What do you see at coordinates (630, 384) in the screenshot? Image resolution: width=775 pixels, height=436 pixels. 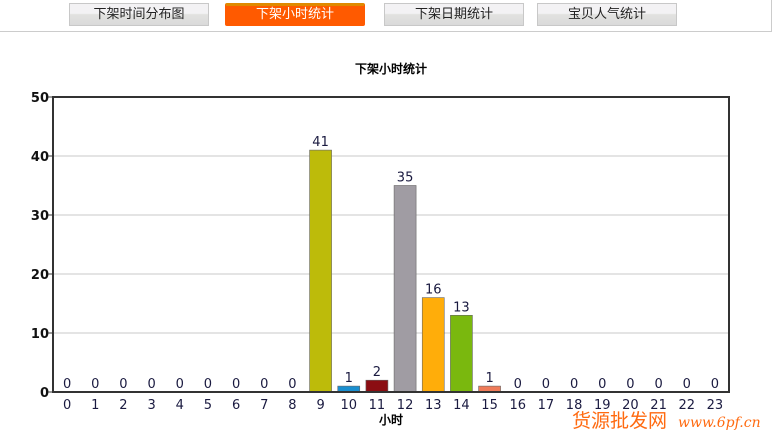 I see `data-label-20: 0` at bounding box center [630, 384].